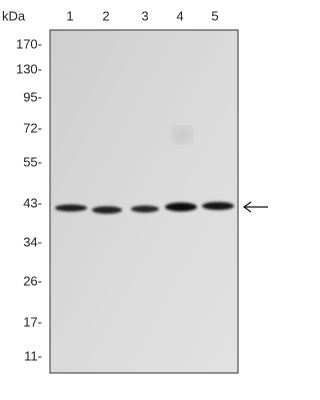 The width and height of the screenshot is (320, 400). I want to click on lane-label: 1, so click(69, 15).